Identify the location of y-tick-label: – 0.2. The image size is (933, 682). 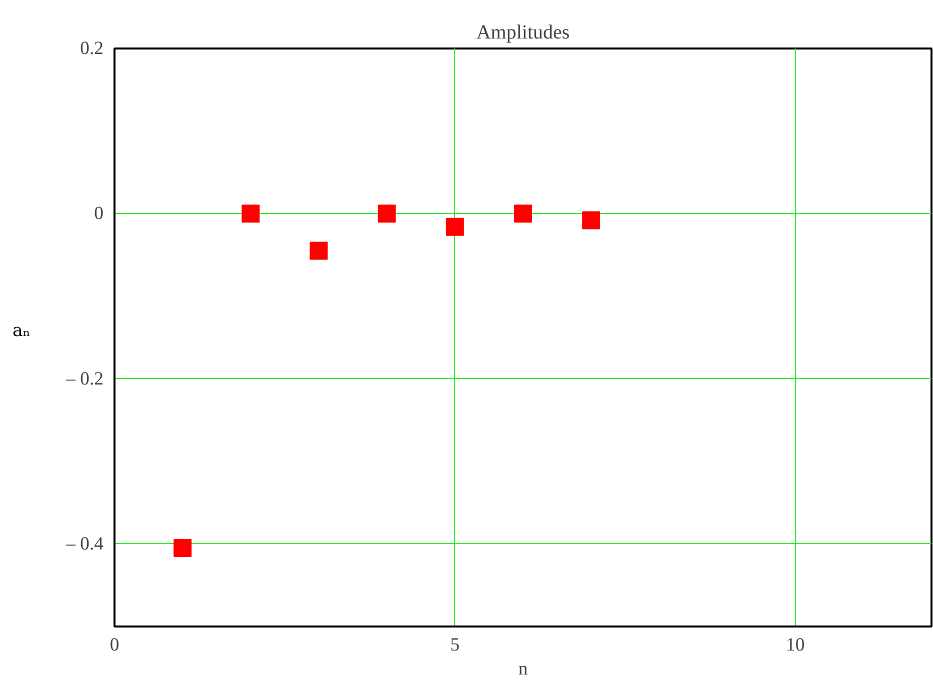
(84, 379).